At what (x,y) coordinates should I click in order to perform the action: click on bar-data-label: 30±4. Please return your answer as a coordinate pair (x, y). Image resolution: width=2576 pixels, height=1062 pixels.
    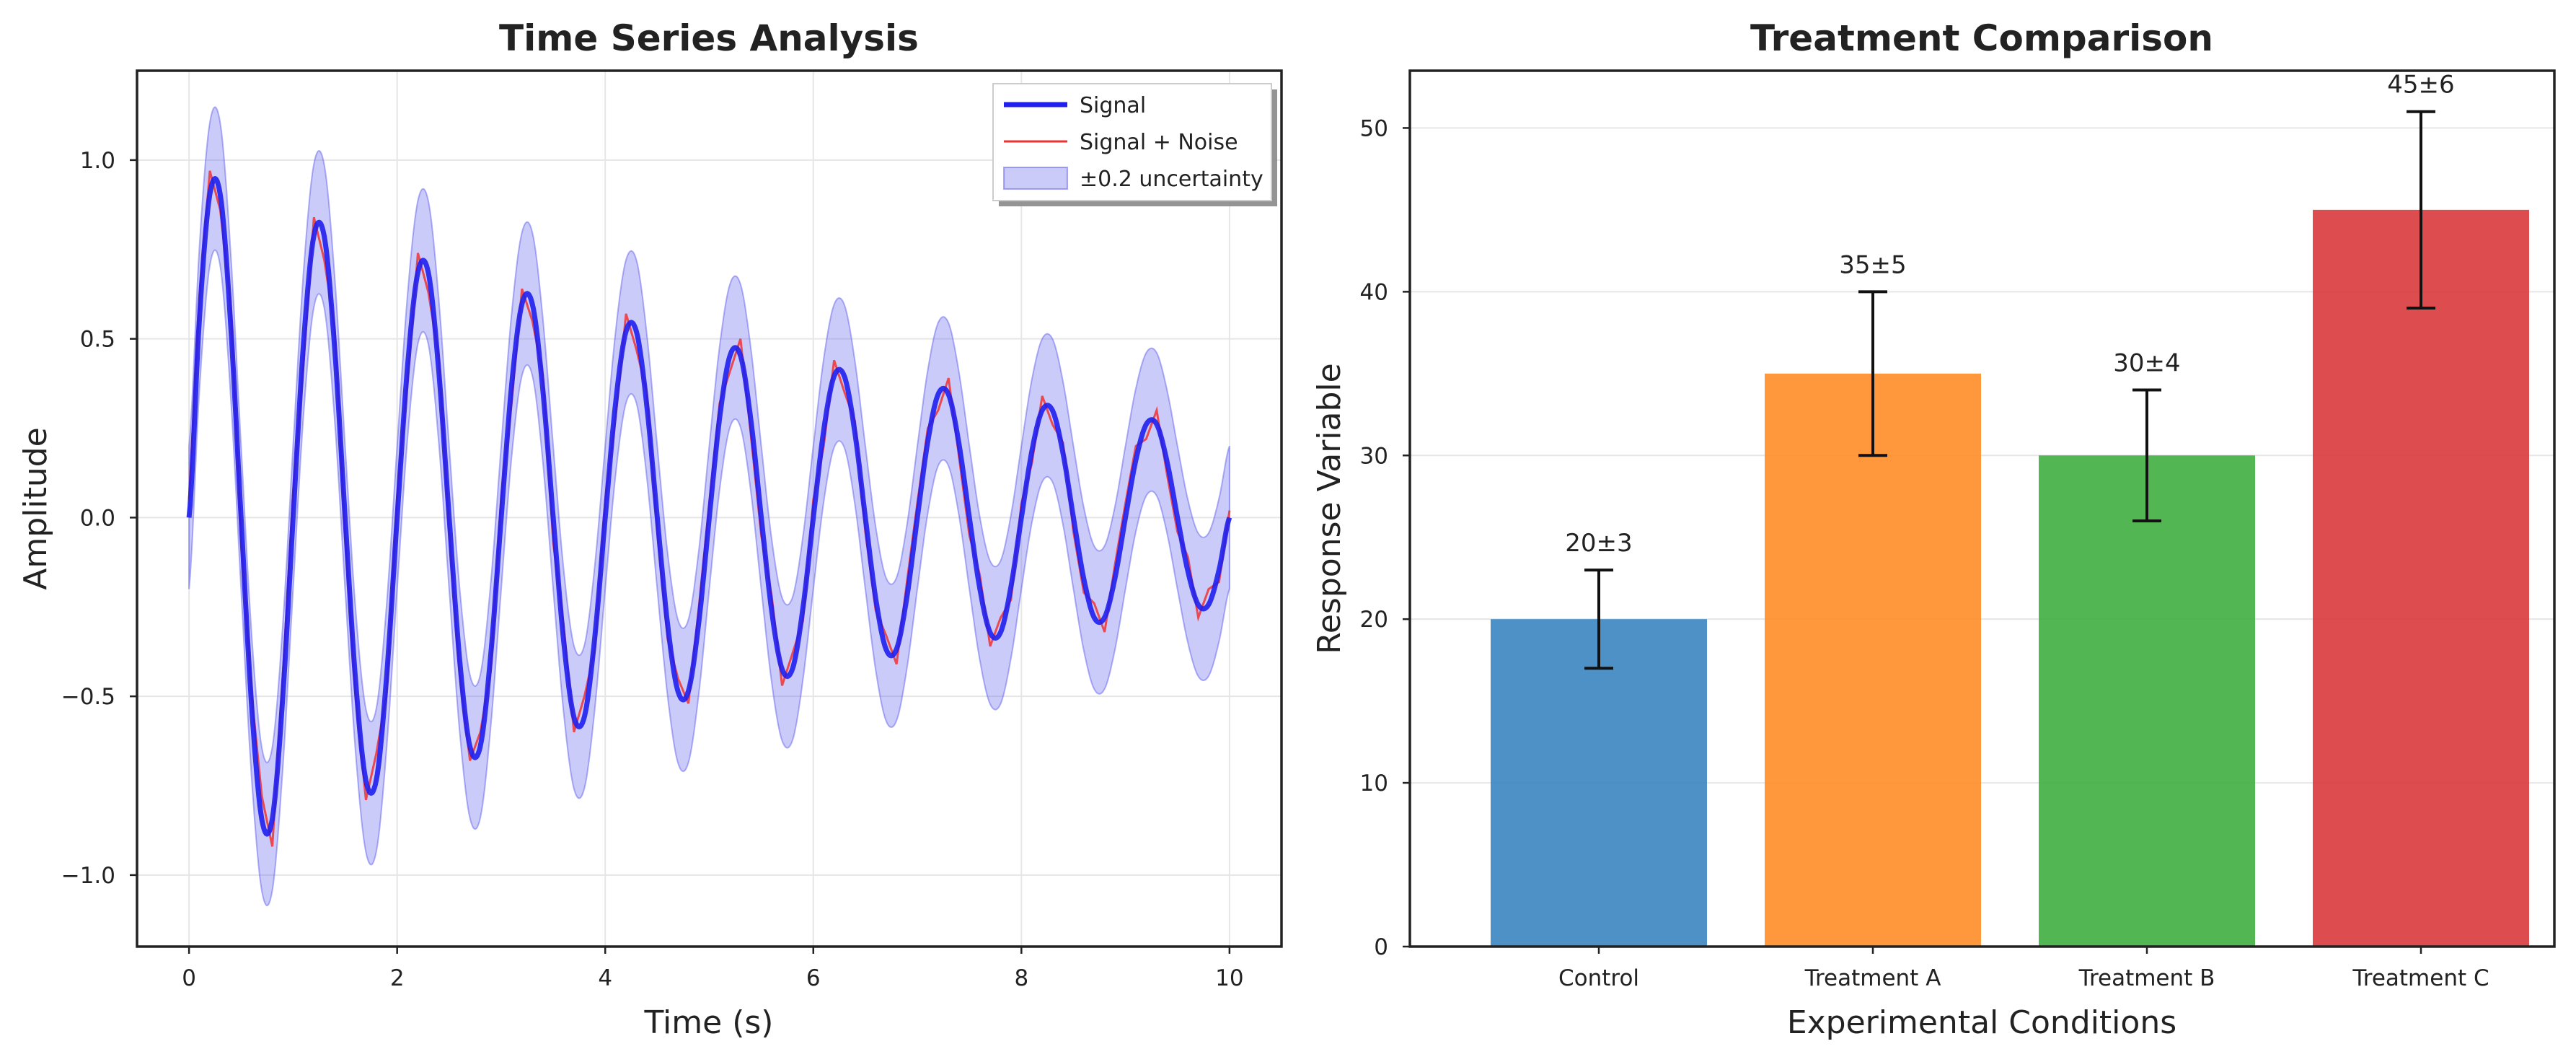
    Looking at the image, I should click on (2146, 362).